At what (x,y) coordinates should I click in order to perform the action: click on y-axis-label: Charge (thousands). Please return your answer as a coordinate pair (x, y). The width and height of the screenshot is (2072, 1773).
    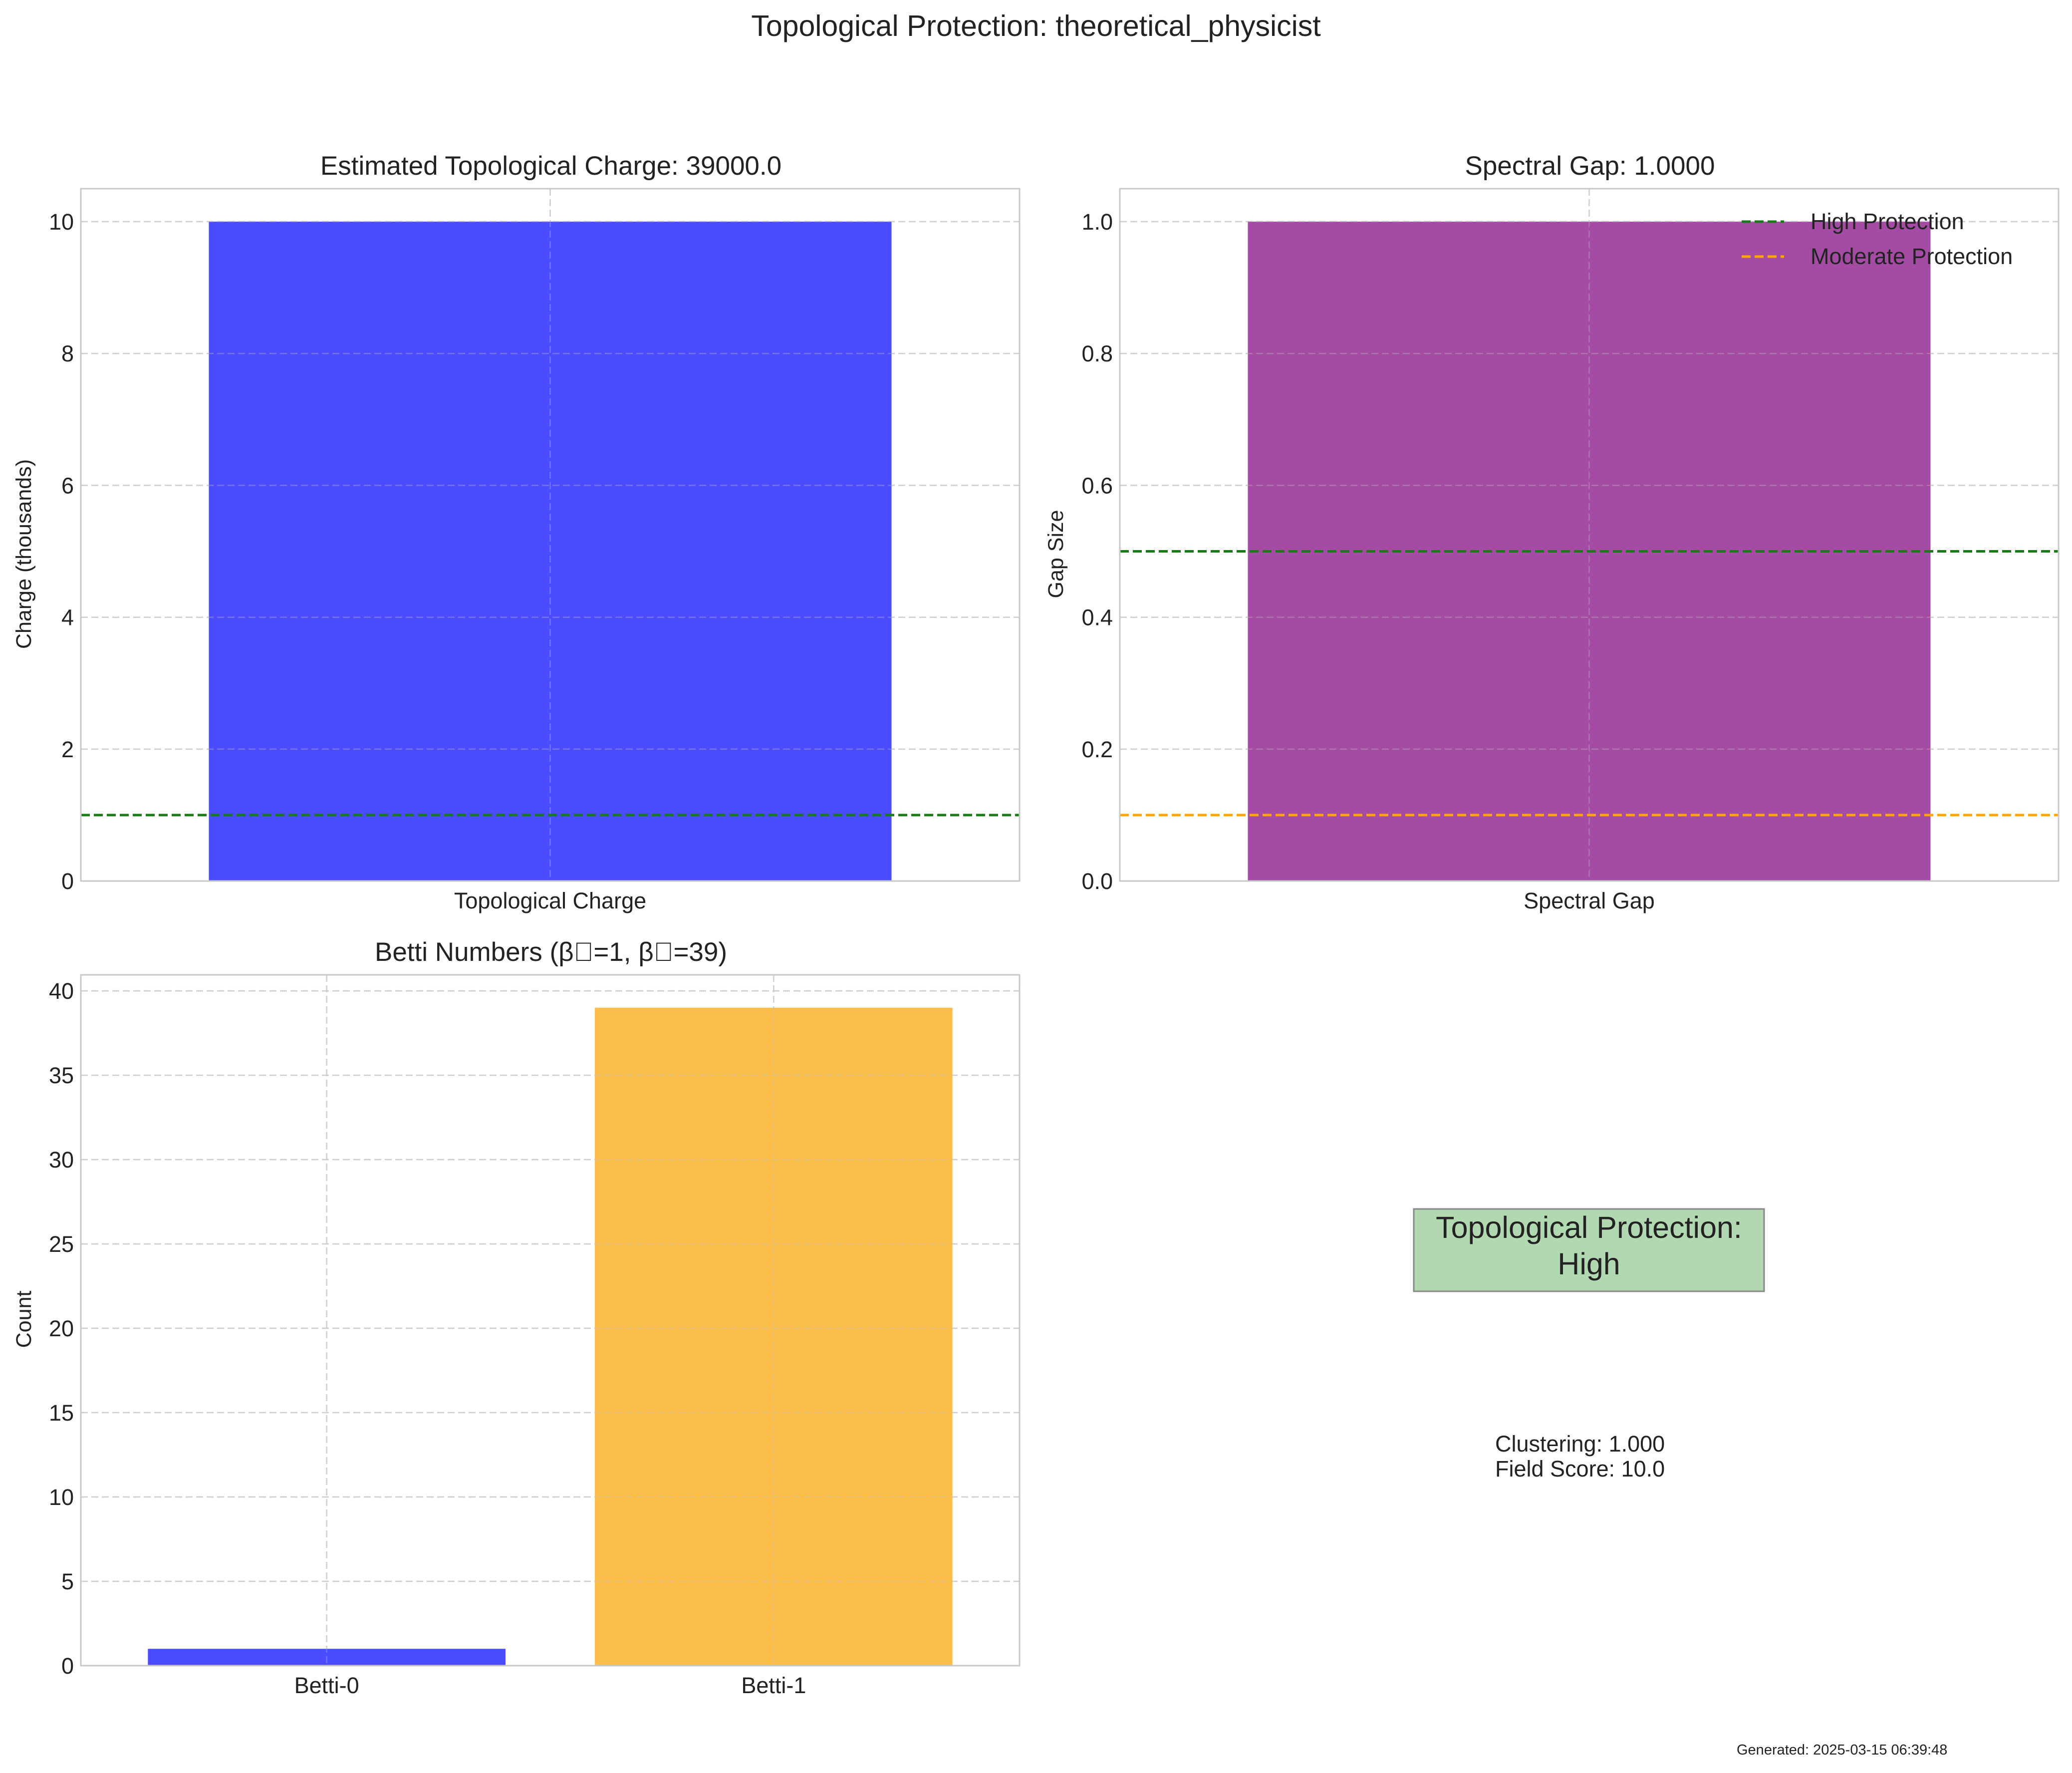
    Looking at the image, I should click on (24, 554).